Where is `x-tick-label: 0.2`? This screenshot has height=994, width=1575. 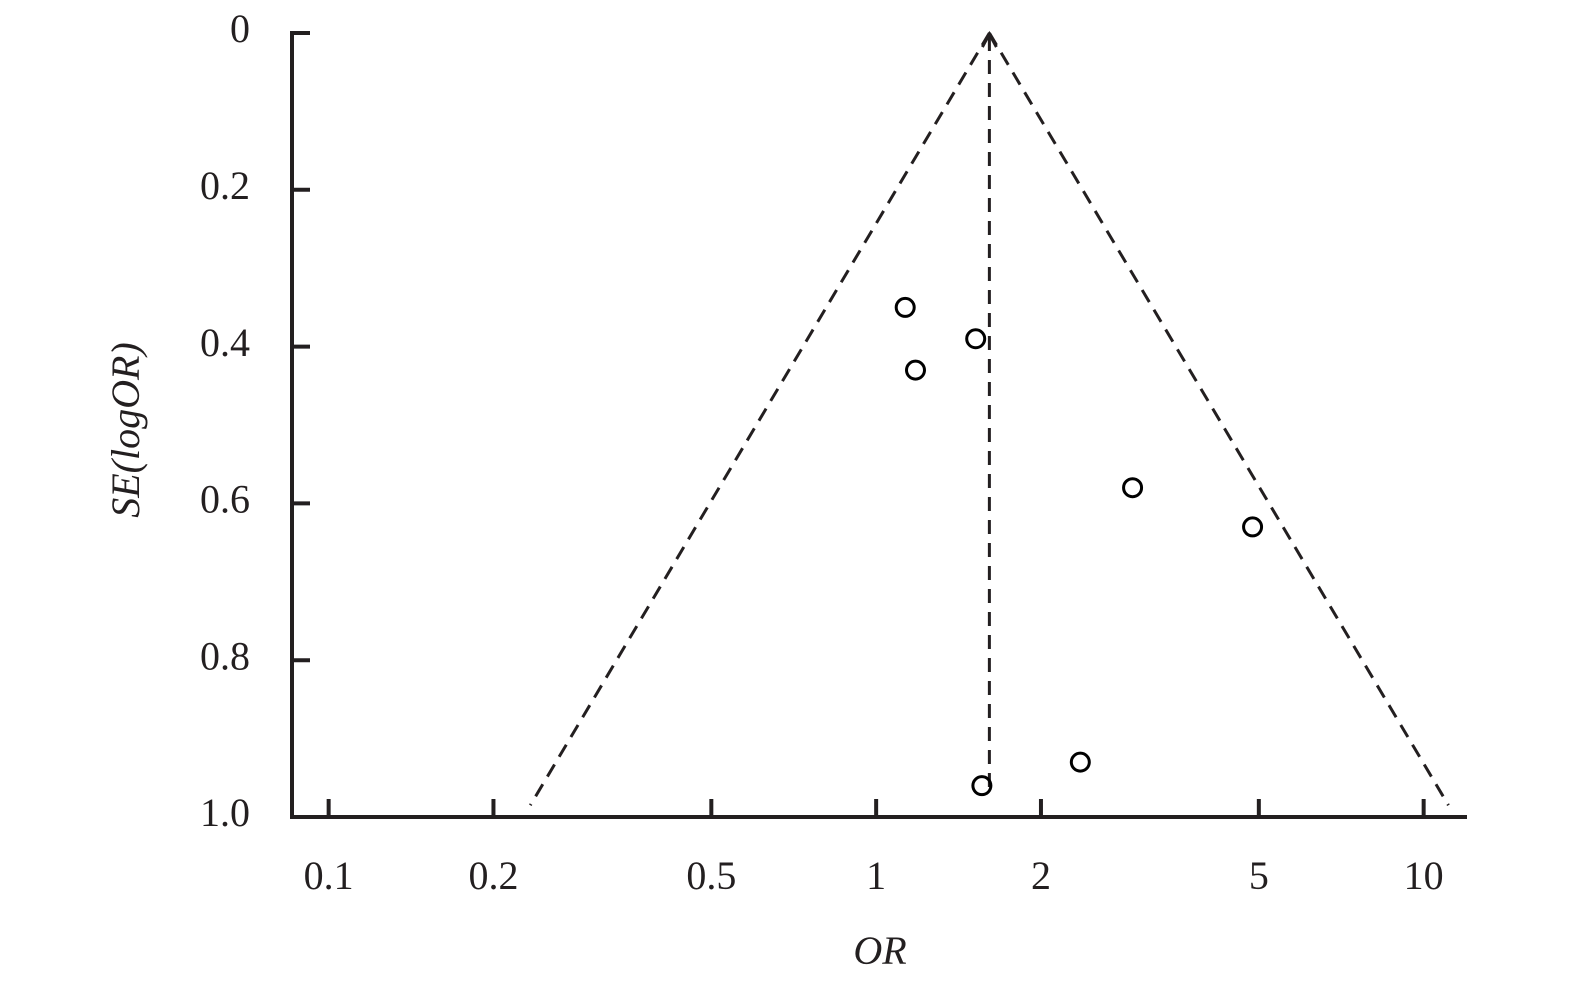
x-tick-label: 0.2 is located at coordinates (493, 875).